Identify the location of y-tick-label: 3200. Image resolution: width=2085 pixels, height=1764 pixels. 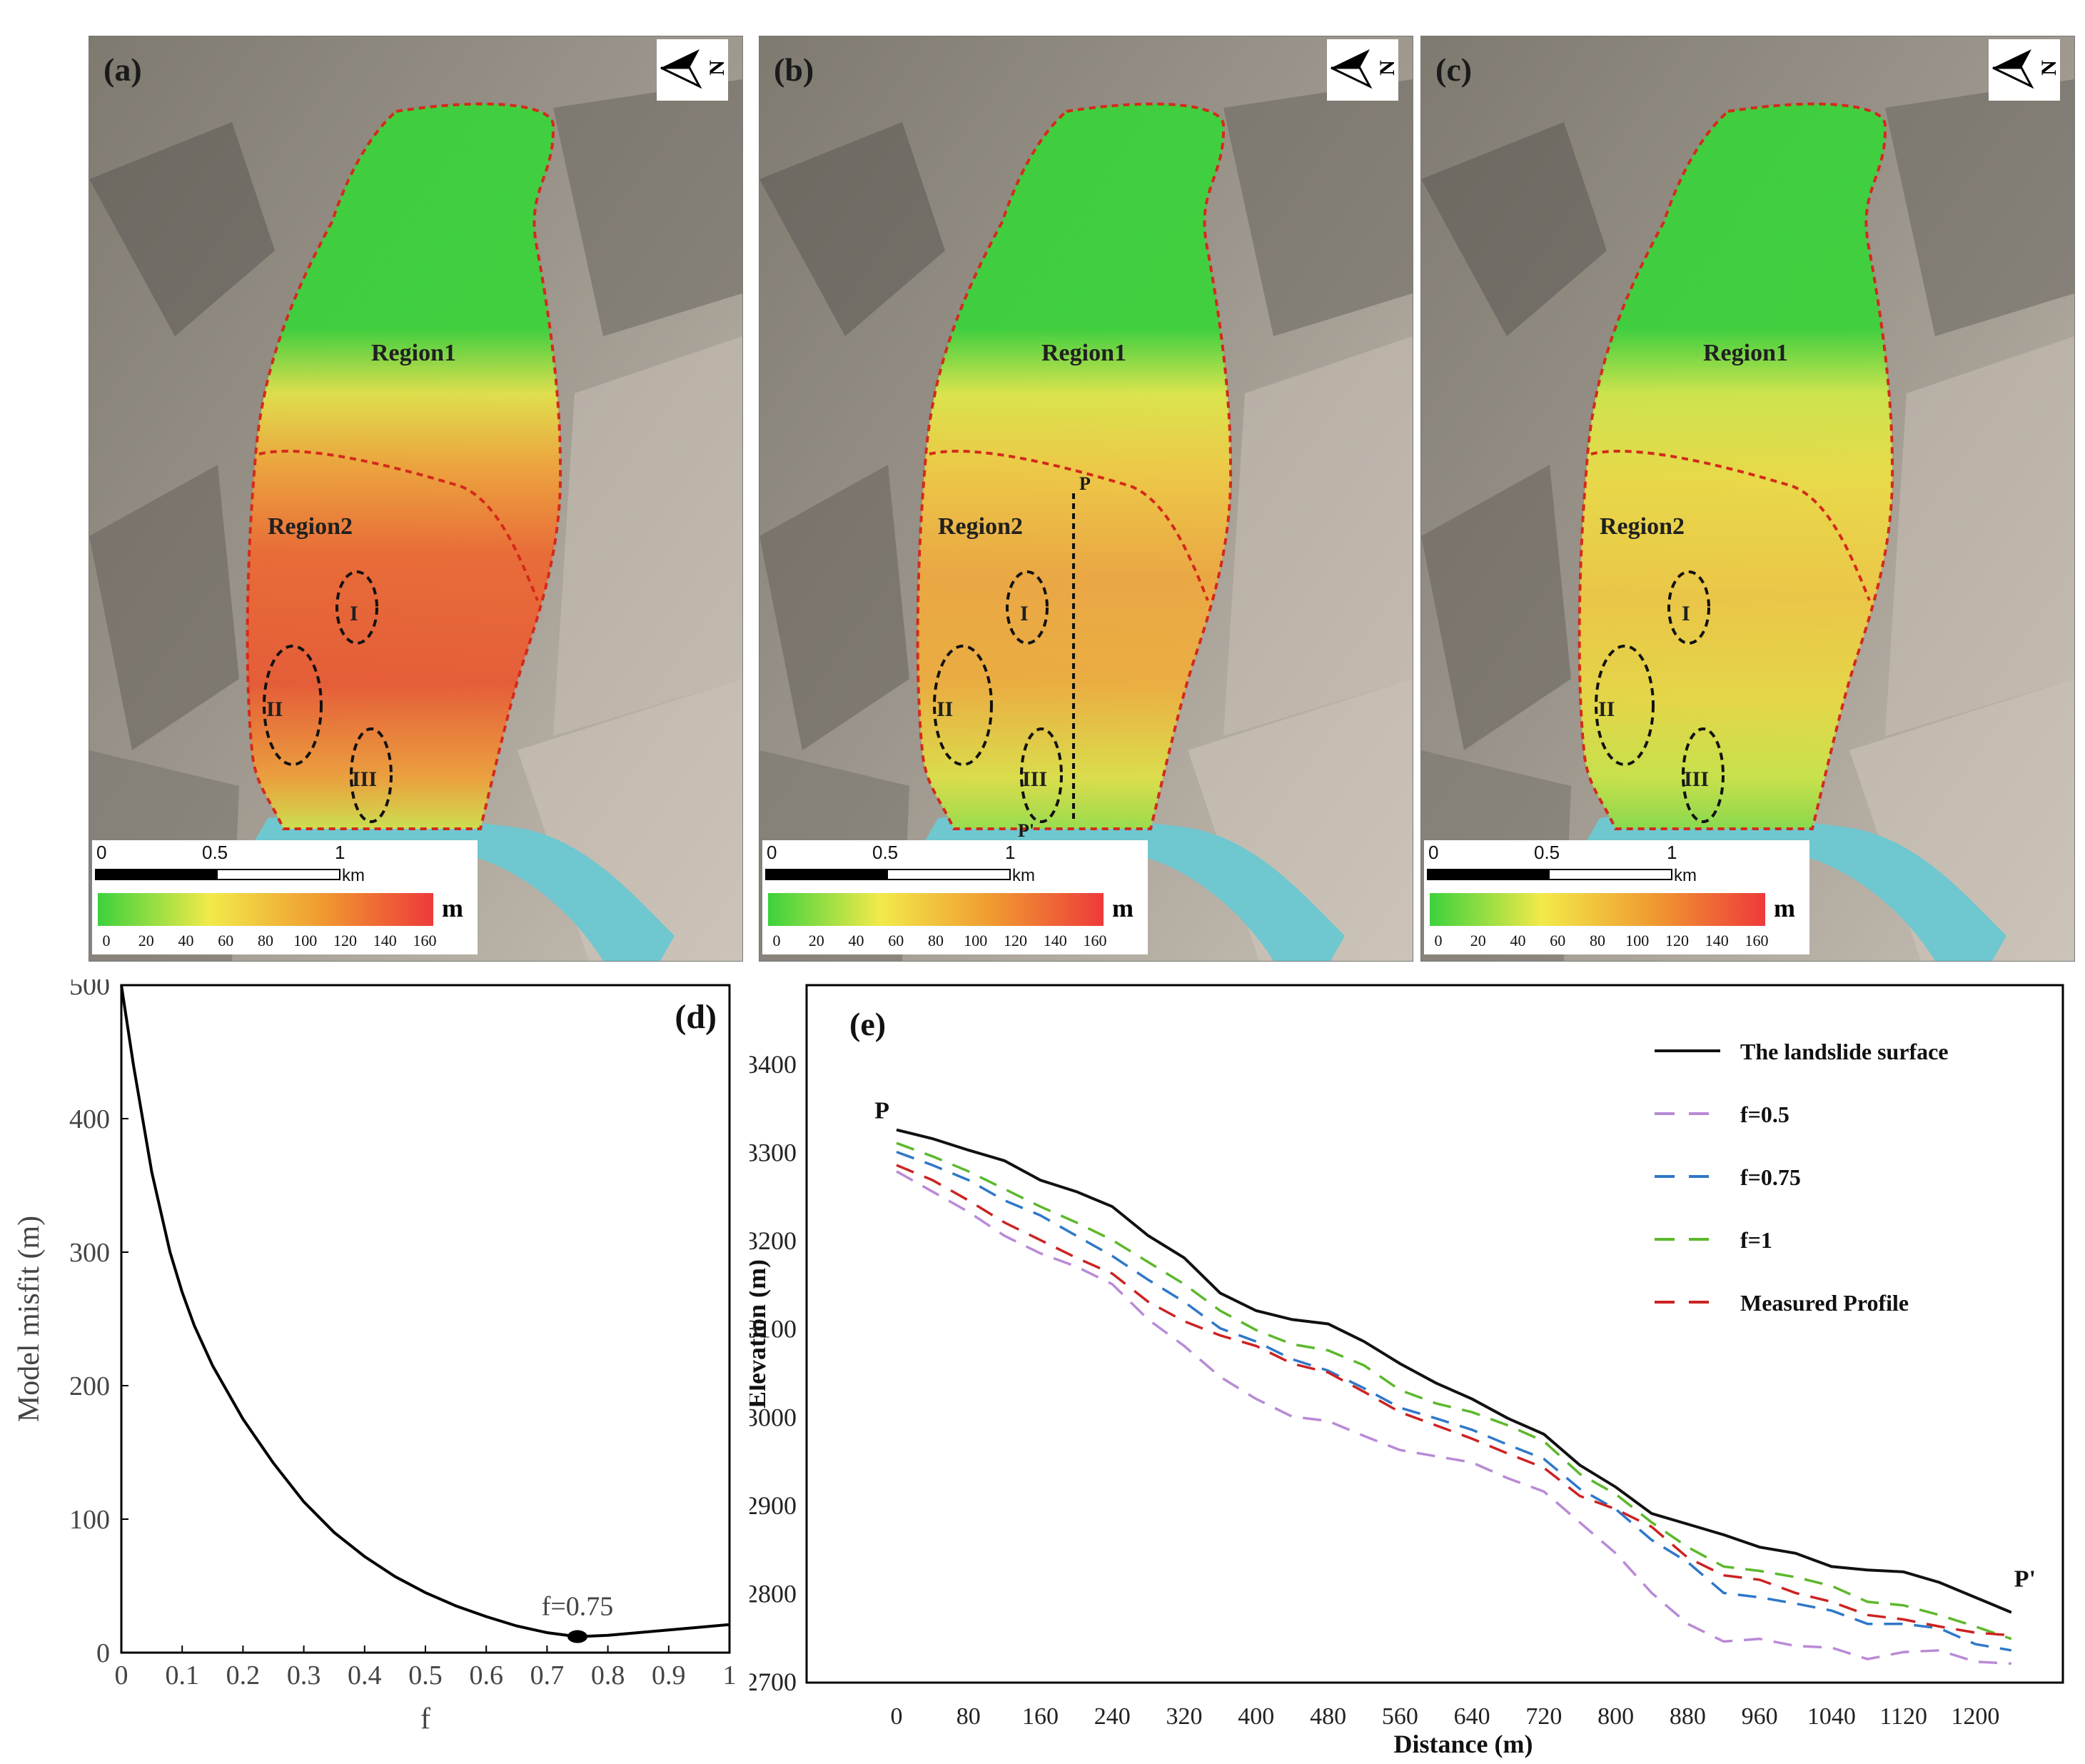
(773, 1240).